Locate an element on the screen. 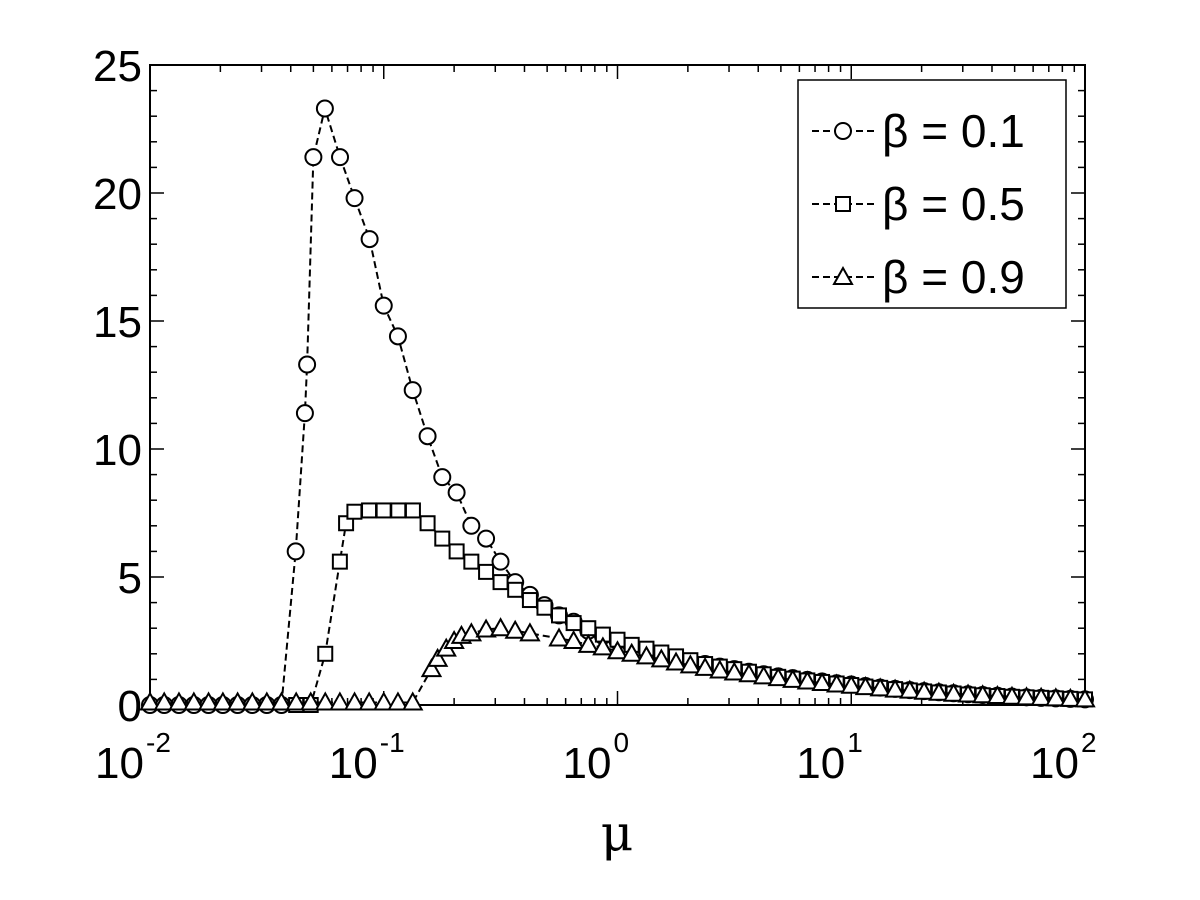 Image resolution: width=1200 pixels, height=900 pixels. legend-item: β = 0.5 is located at coordinates (918, 204).